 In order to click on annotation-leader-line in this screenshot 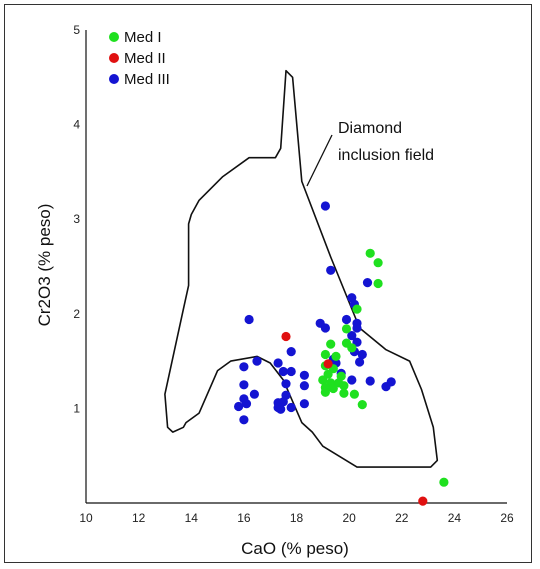, I will do `click(319, 160)`.